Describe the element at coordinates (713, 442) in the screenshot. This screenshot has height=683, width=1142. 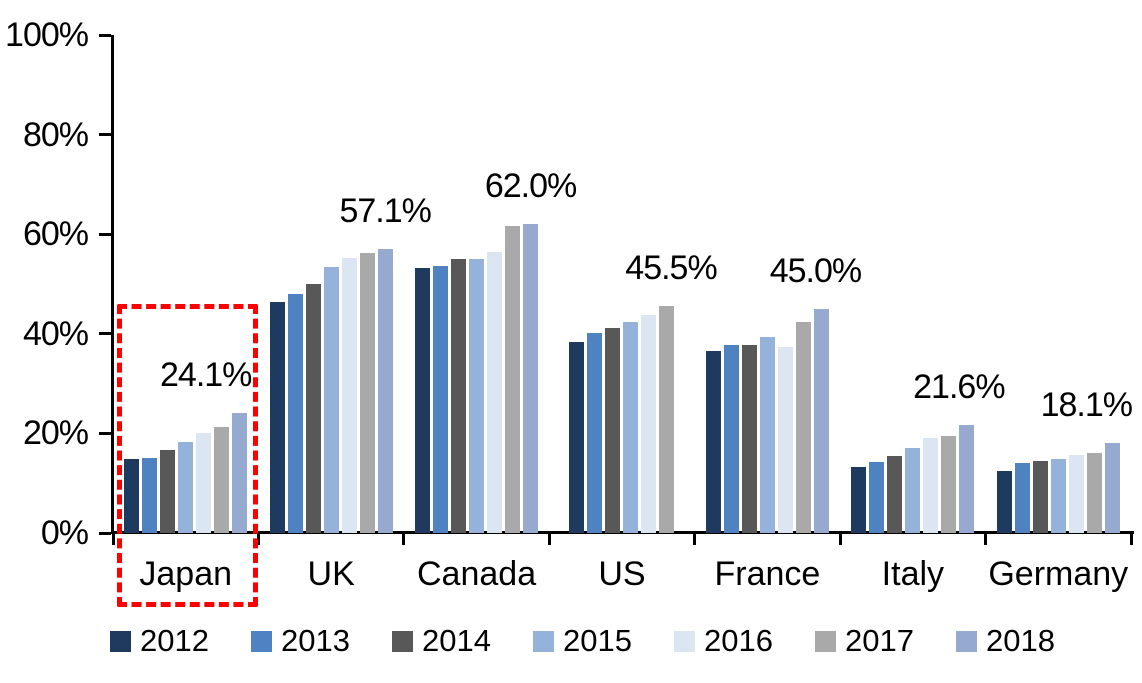
I see `bar-france-2012` at that location.